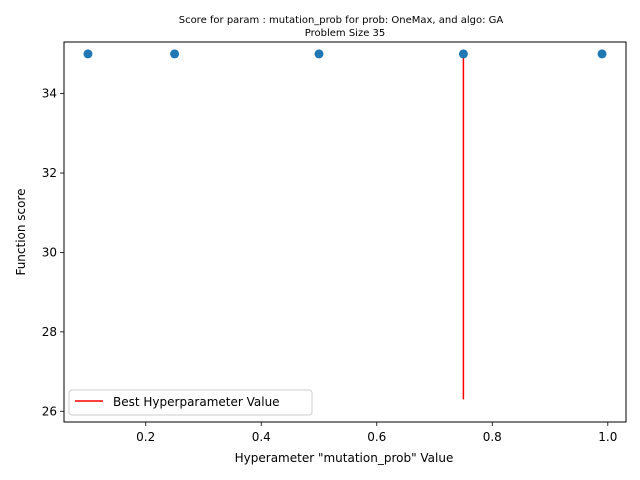 Image resolution: width=640 pixels, height=480 pixels. What do you see at coordinates (49, 173) in the screenshot?
I see `y-tick-label: 32` at bounding box center [49, 173].